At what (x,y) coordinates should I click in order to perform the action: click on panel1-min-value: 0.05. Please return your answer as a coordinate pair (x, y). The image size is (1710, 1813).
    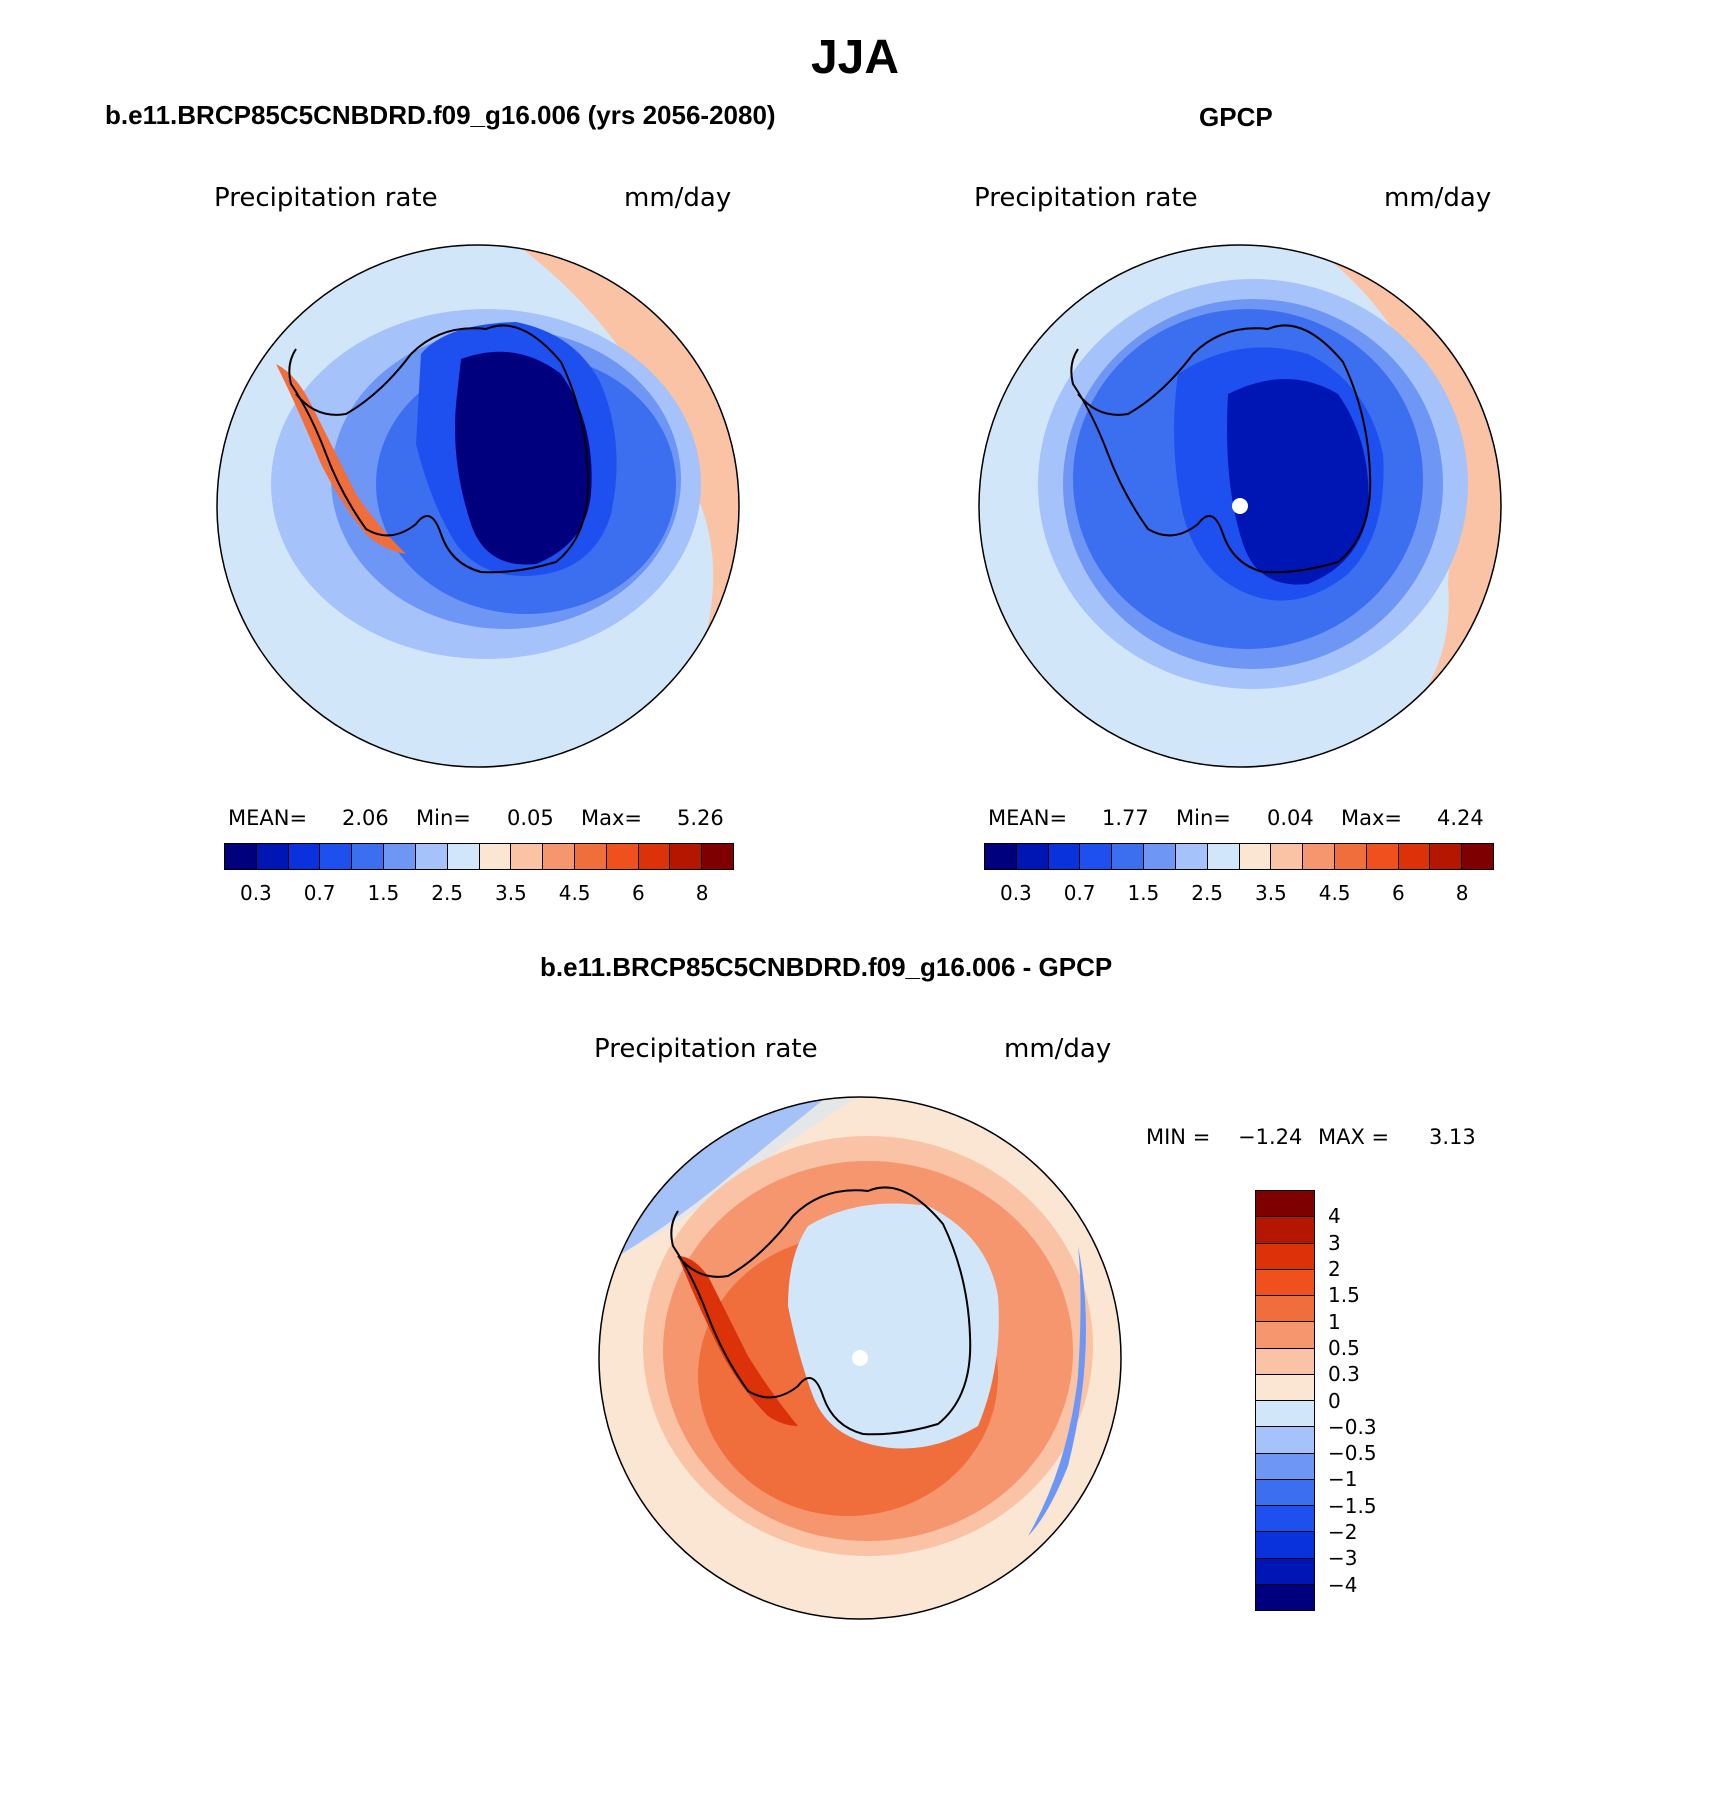
    Looking at the image, I should click on (530, 818).